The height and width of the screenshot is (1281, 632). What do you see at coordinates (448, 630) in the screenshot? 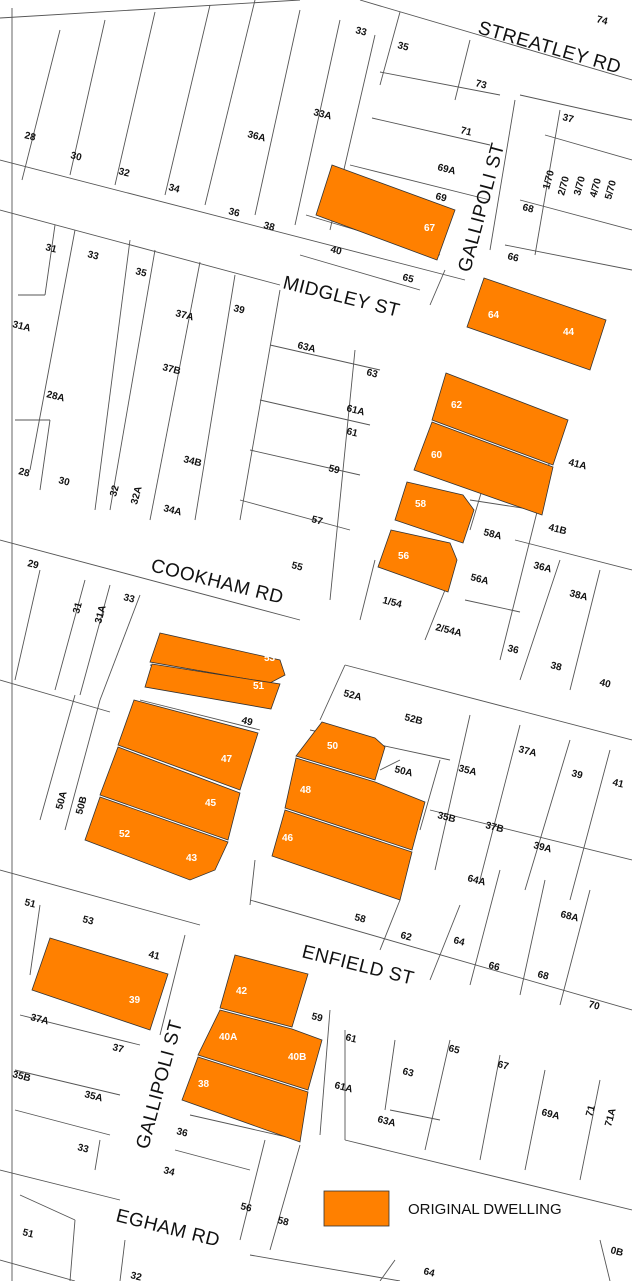
I see `lot-number: 2/54A` at bounding box center [448, 630].